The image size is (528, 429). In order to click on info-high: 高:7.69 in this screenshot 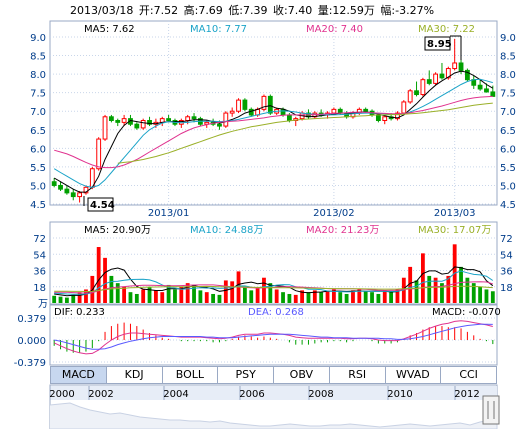, I will do `click(203, 10)`.